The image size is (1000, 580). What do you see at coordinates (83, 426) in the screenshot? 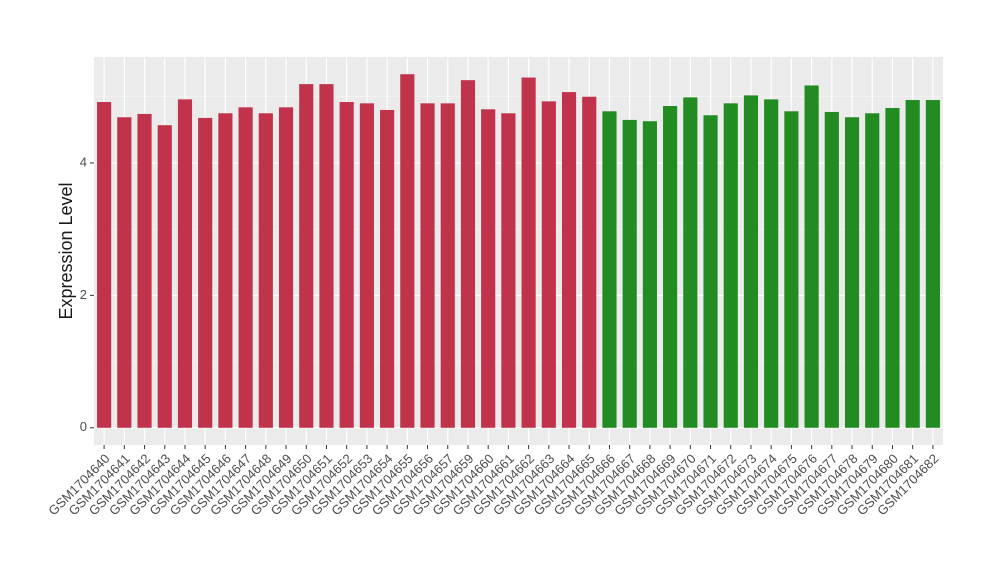
I see `y-tick-label: 0` at bounding box center [83, 426].